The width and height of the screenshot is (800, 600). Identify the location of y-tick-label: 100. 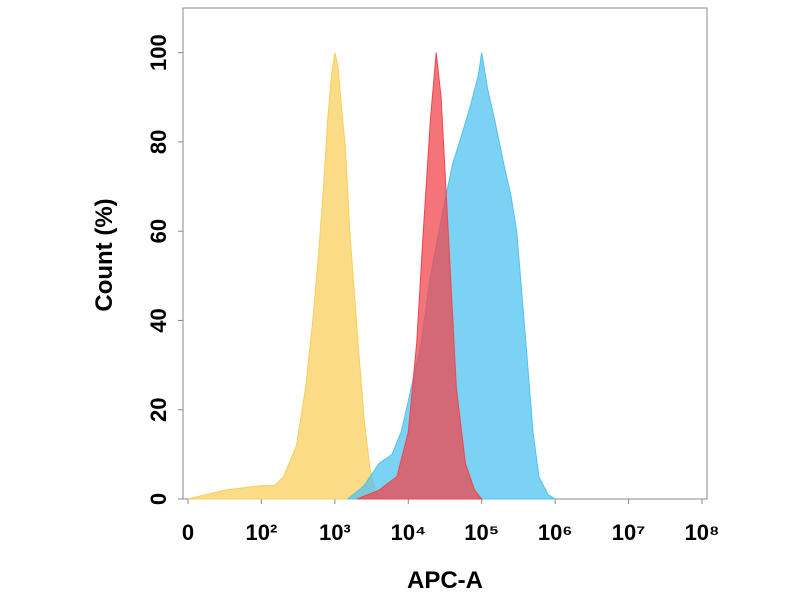
(158, 52).